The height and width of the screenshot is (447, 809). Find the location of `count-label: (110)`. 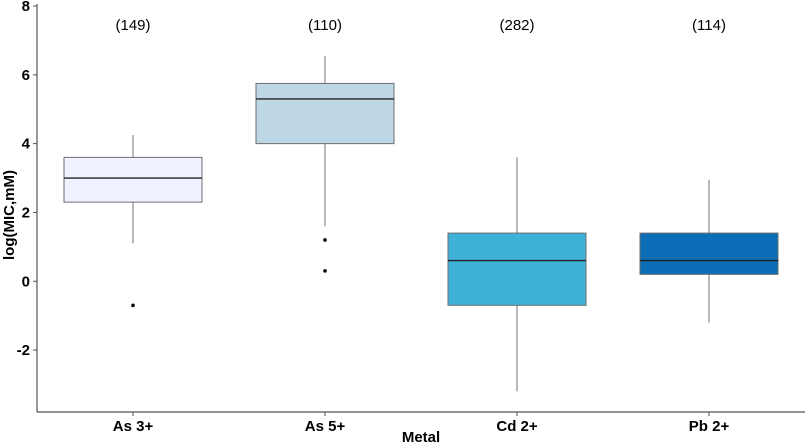

count-label: (110) is located at coordinates (325, 25).